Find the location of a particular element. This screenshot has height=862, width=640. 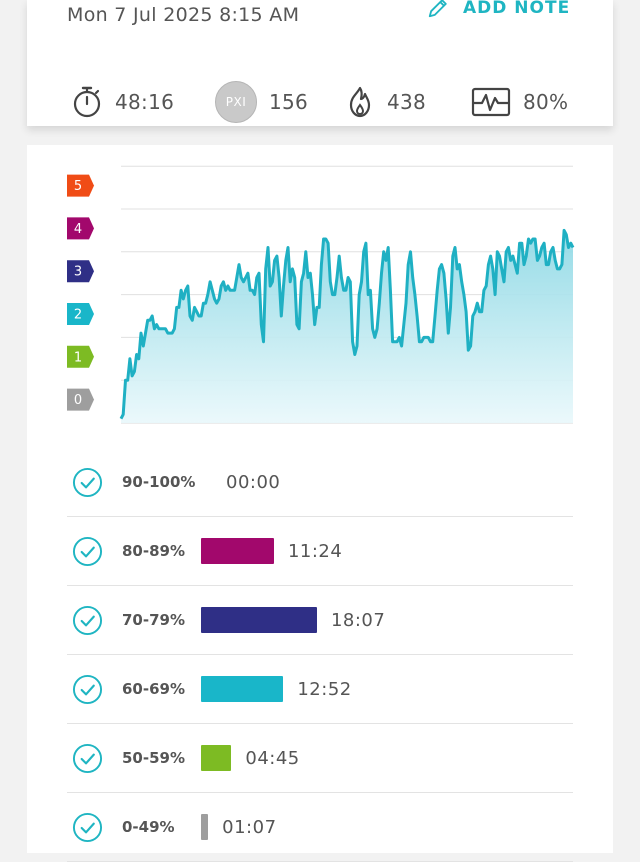

effort-value: 80% is located at coordinates (546, 102).